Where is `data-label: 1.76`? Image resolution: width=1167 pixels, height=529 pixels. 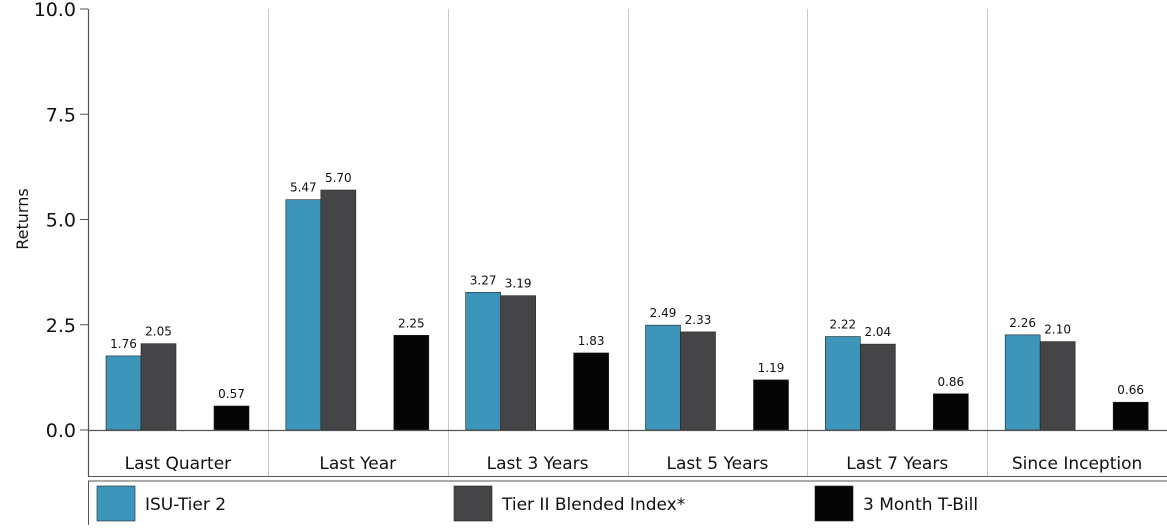 data-label: 1.76 is located at coordinates (123, 344).